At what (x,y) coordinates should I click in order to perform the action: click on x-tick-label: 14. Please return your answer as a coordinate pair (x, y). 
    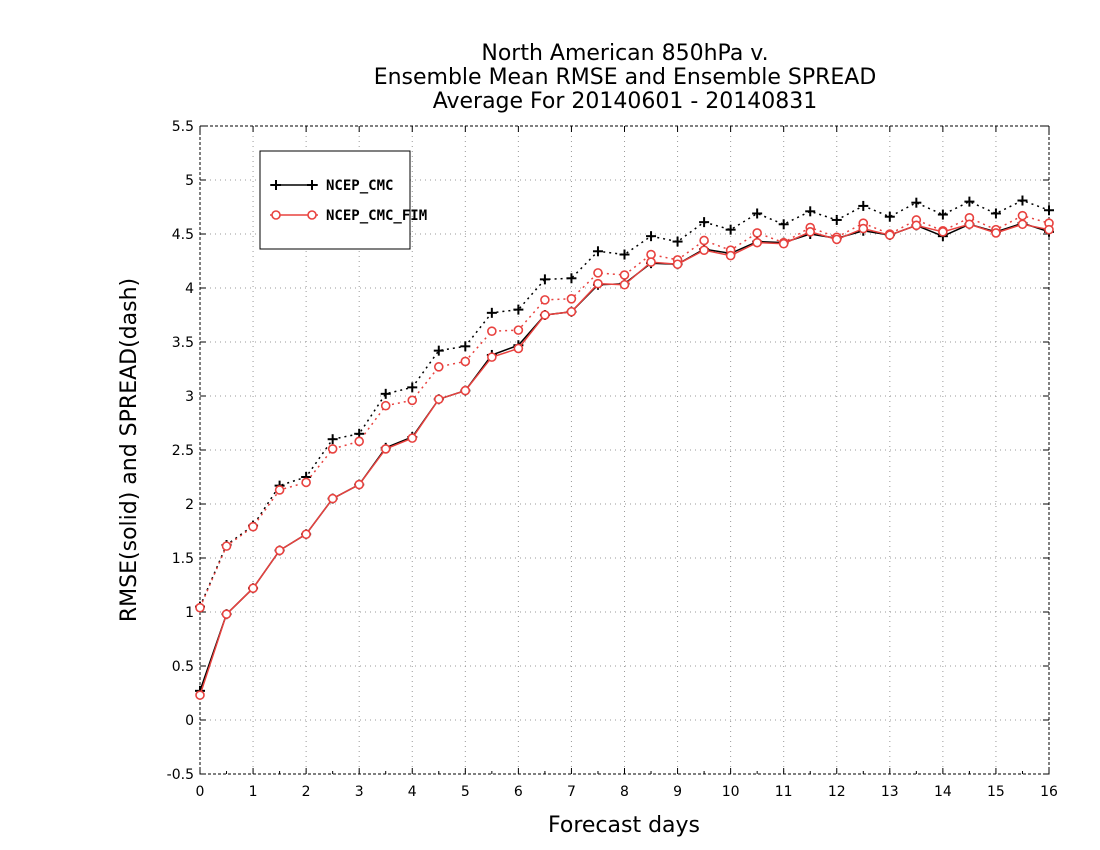
    Looking at the image, I should click on (943, 792).